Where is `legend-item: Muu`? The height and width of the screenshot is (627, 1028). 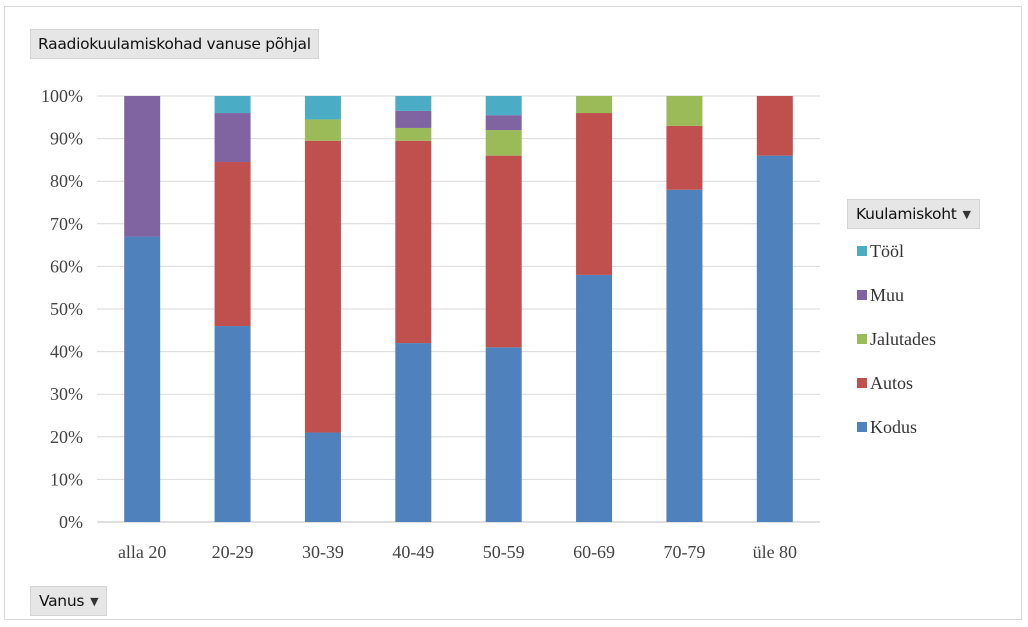 legend-item: Muu is located at coordinates (880, 295).